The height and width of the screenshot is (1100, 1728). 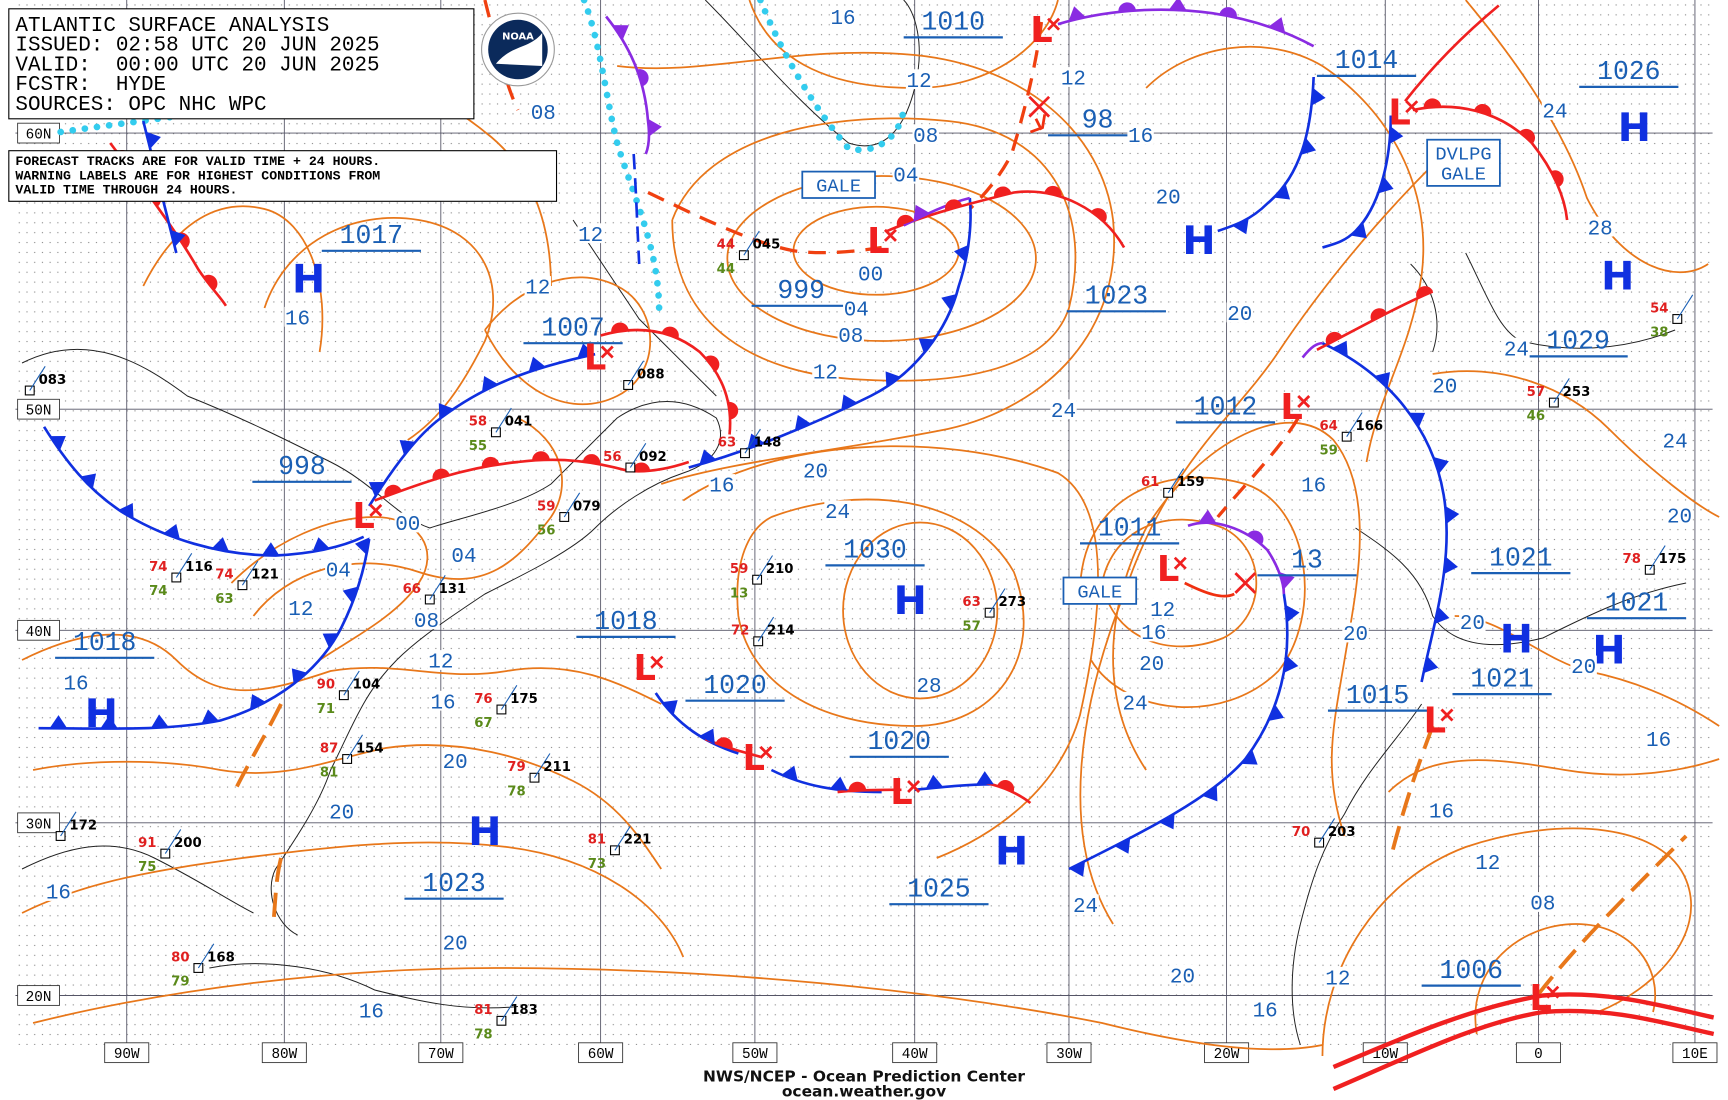 What do you see at coordinates (90, 85) in the screenshot?
I see `header-line: FCSTR: HYDE` at bounding box center [90, 85].